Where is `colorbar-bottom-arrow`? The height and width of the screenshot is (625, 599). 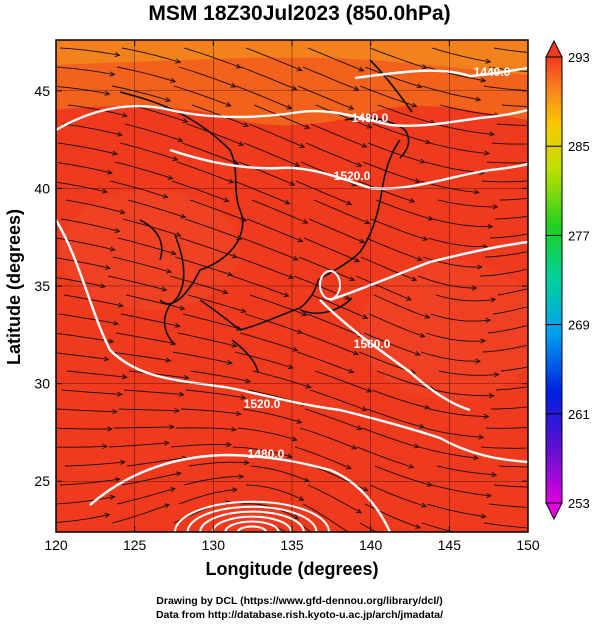 colorbar-bottom-arrow is located at coordinates (554, 511).